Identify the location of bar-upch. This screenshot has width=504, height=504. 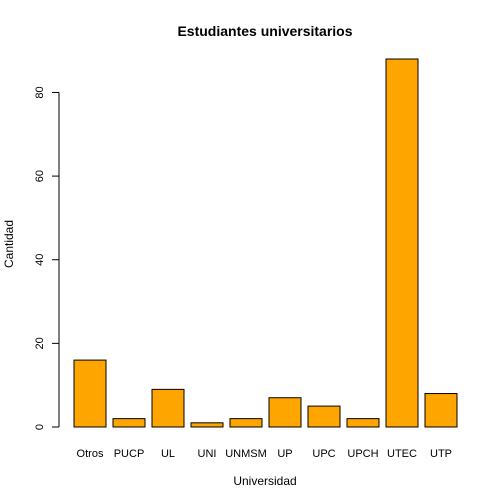
(363, 423).